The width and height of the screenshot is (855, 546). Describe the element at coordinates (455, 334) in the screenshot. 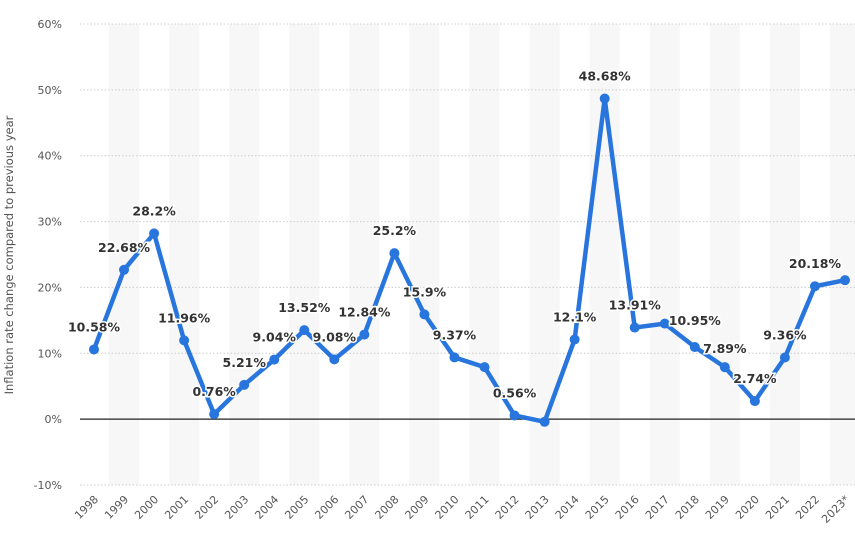

I see `data-label: 9.37%` at that location.